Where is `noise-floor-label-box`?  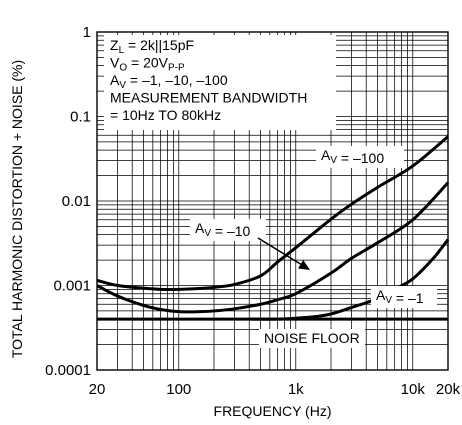
noise-floor-label-box is located at coordinates (312, 338).